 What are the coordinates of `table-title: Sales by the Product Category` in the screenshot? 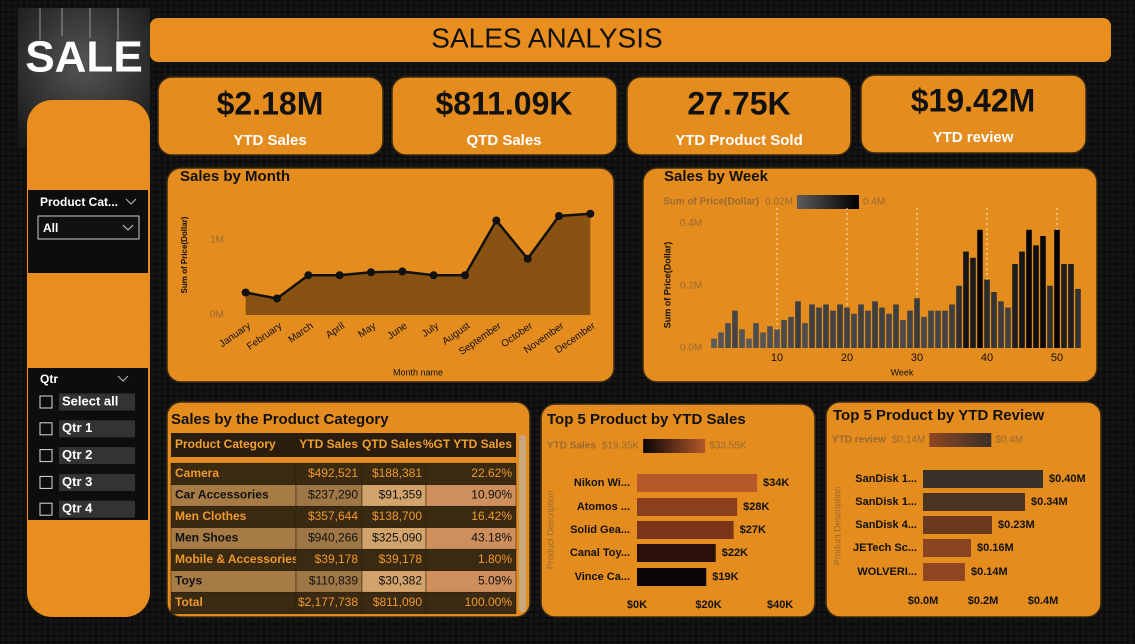 It's located at (280, 419).